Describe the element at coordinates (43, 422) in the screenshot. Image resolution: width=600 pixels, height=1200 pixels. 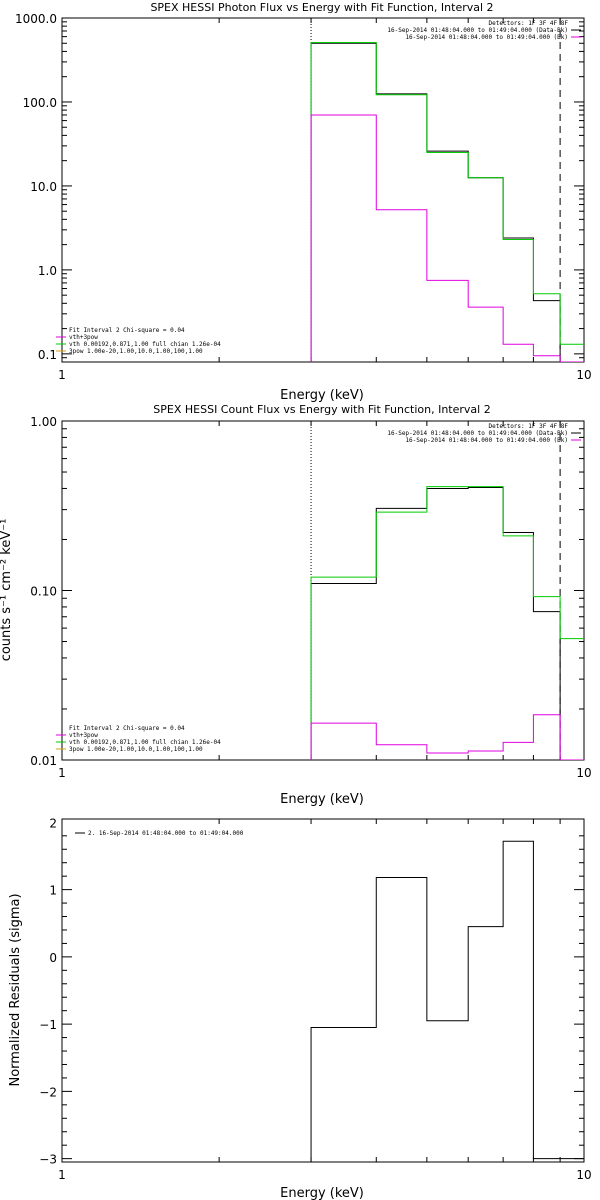
I see `y-tick-label: 1.00` at that location.